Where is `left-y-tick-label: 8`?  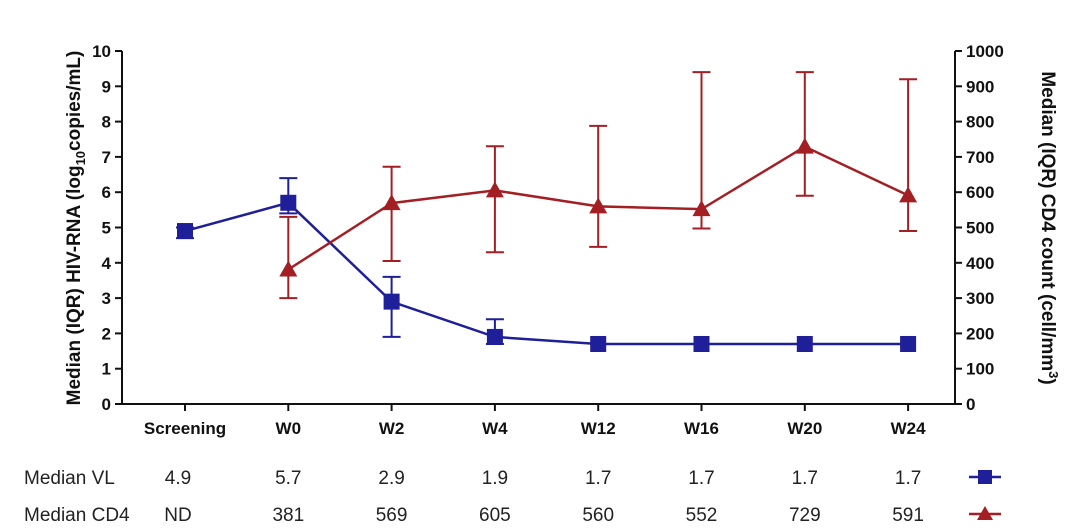
left-y-tick-label: 8 is located at coordinates (106, 122).